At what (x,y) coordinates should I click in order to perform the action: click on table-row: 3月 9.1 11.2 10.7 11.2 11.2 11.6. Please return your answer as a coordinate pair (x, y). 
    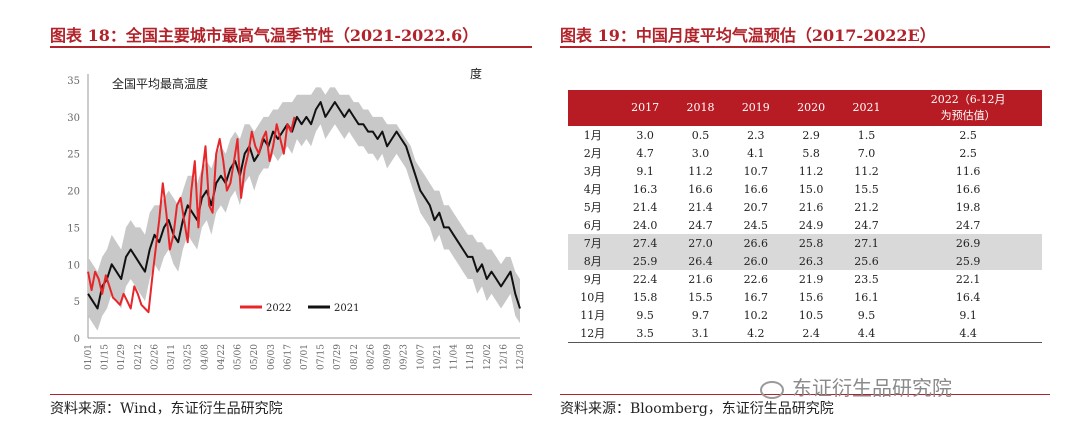
    Looking at the image, I should click on (805, 171).